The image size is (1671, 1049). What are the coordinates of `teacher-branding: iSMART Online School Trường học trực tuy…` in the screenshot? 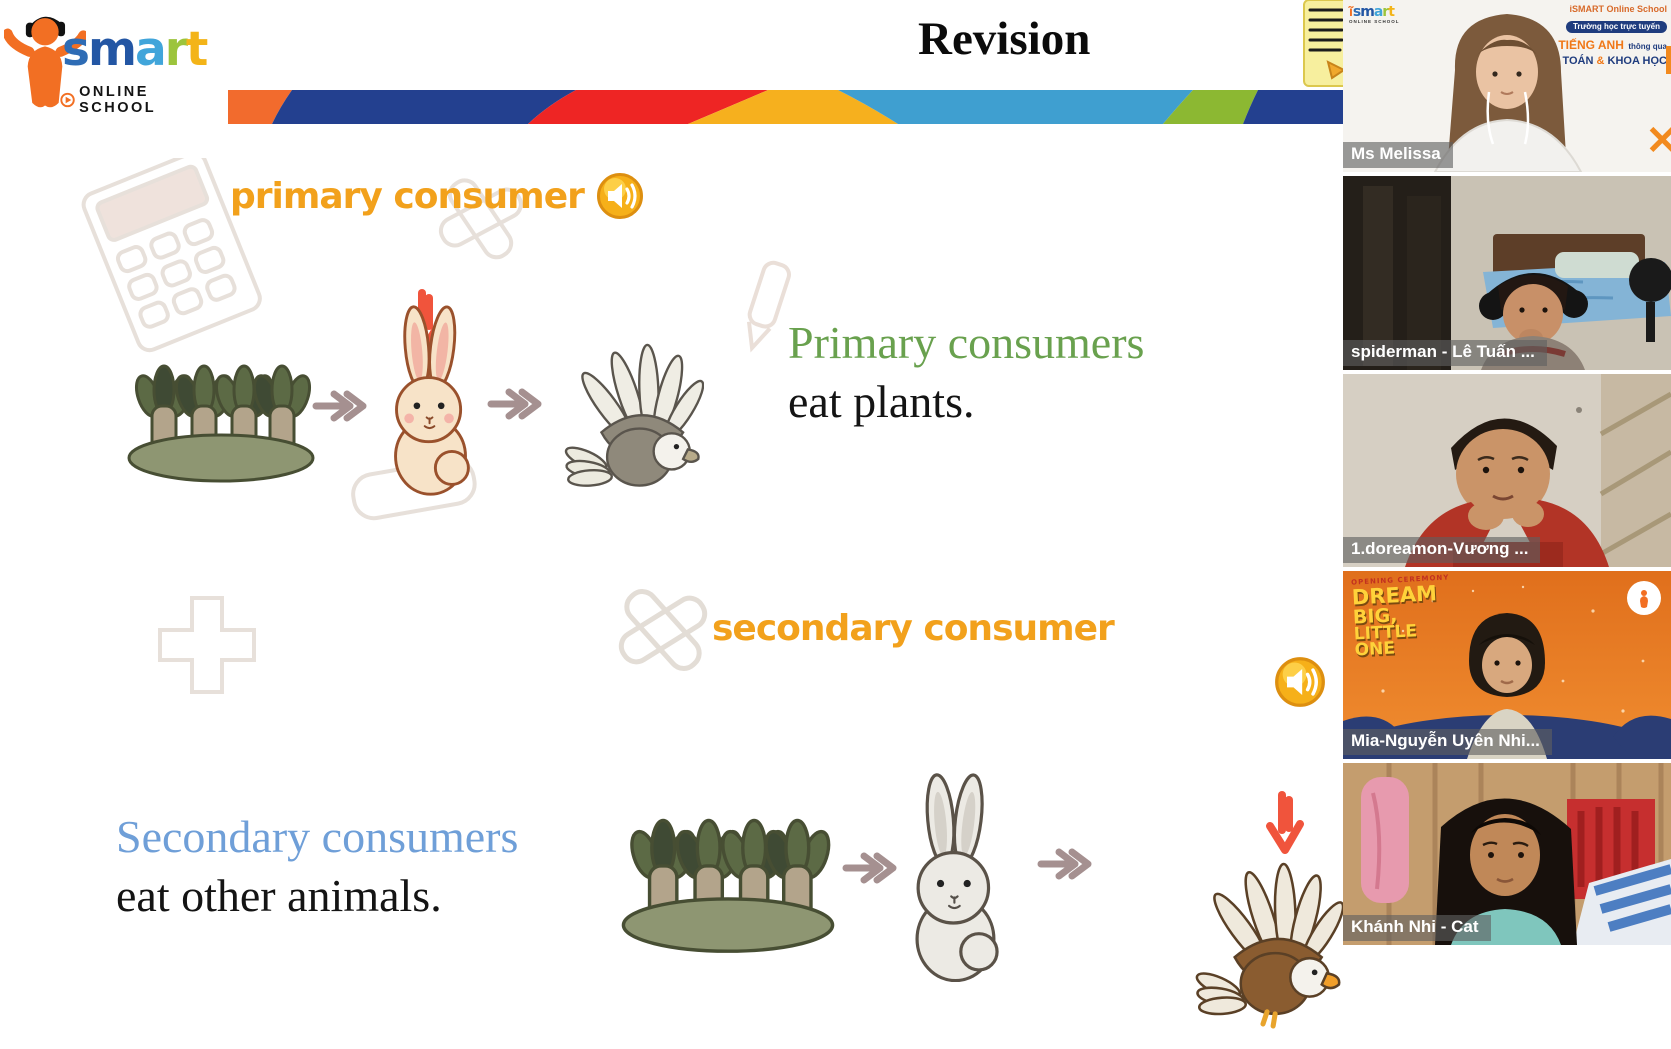 It's located at (1612, 36).